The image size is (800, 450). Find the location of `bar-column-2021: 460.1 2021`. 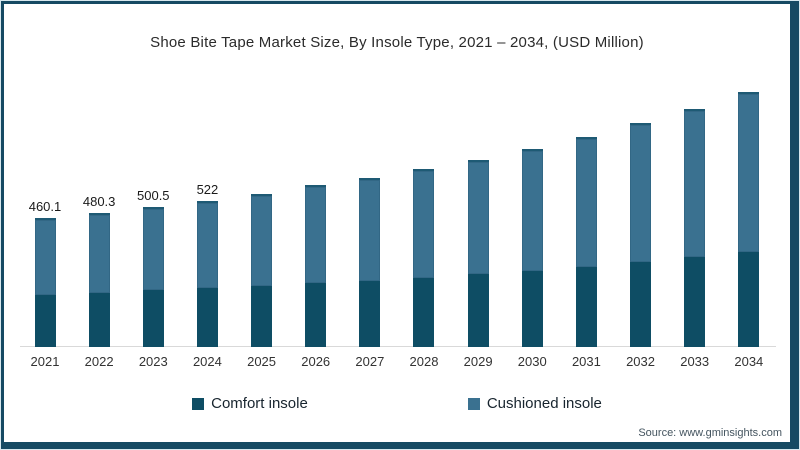

bar-column-2021: 460.1 2021 is located at coordinates (45, 285).